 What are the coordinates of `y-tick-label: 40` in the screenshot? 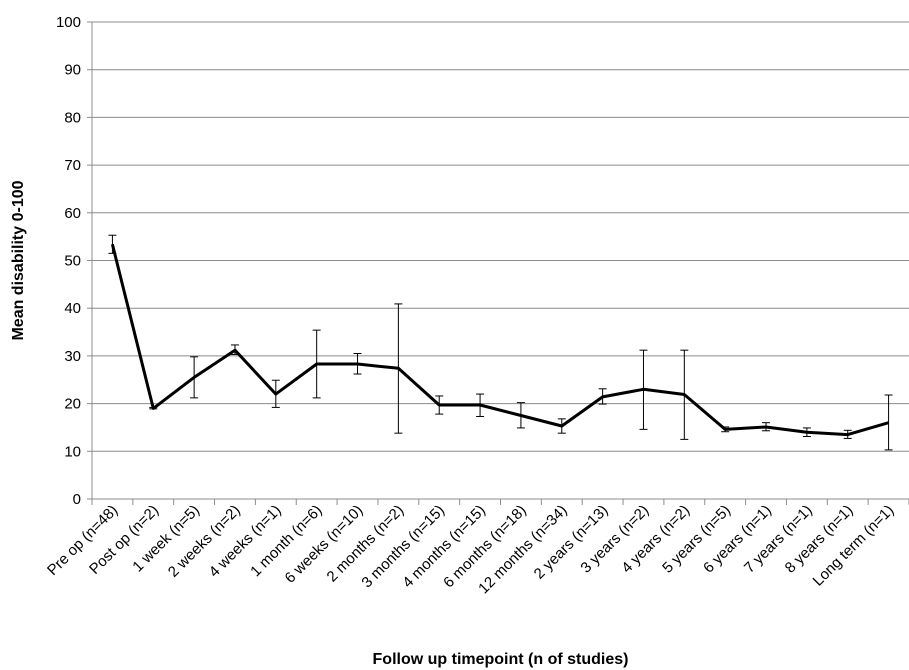 It's located at (72, 308).